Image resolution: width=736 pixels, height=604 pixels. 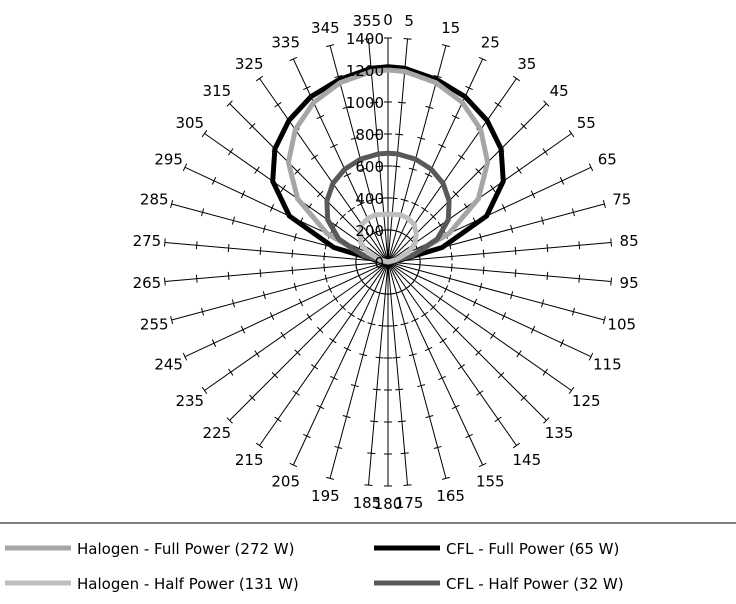 I want to click on radial-tick-label: 800, so click(x=369, y=135).